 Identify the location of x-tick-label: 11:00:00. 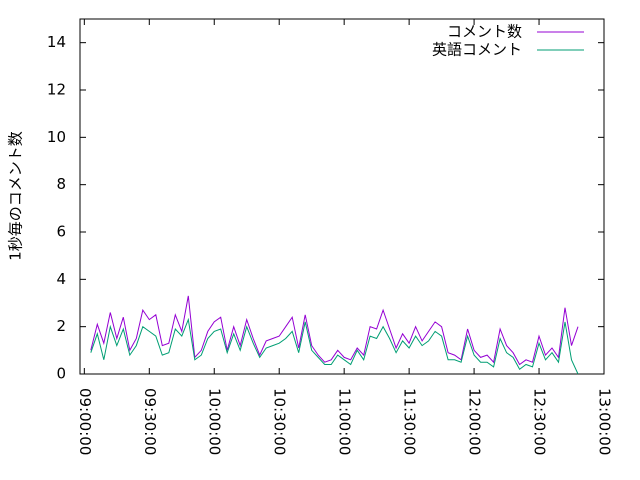
(345, 421).